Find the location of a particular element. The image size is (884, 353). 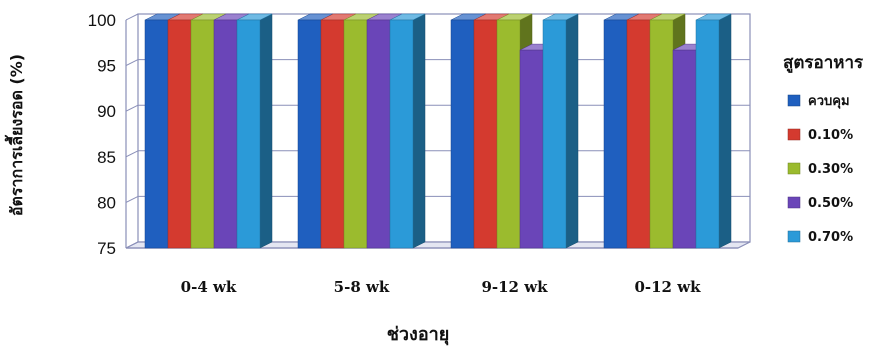

x-tick-label: 0-4 wk is located at coordinates (209, 287).